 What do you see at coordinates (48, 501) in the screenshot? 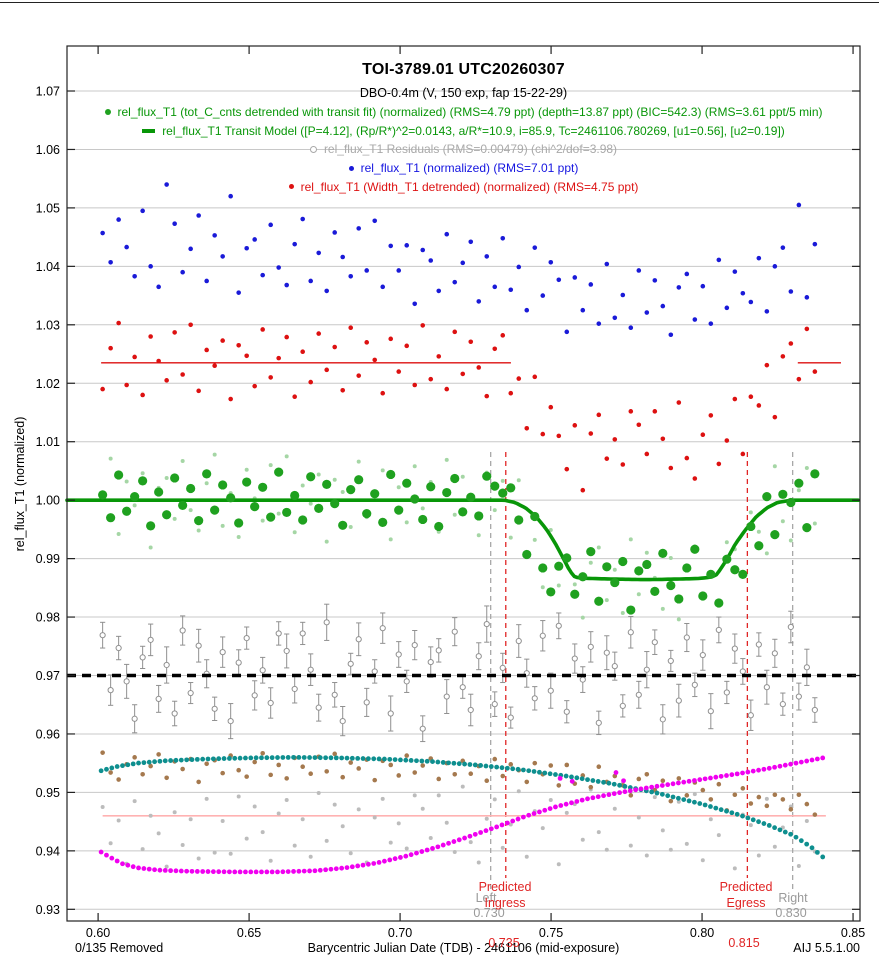
I see `y-tick-label: 1.00` at bounding box center [48, 501].